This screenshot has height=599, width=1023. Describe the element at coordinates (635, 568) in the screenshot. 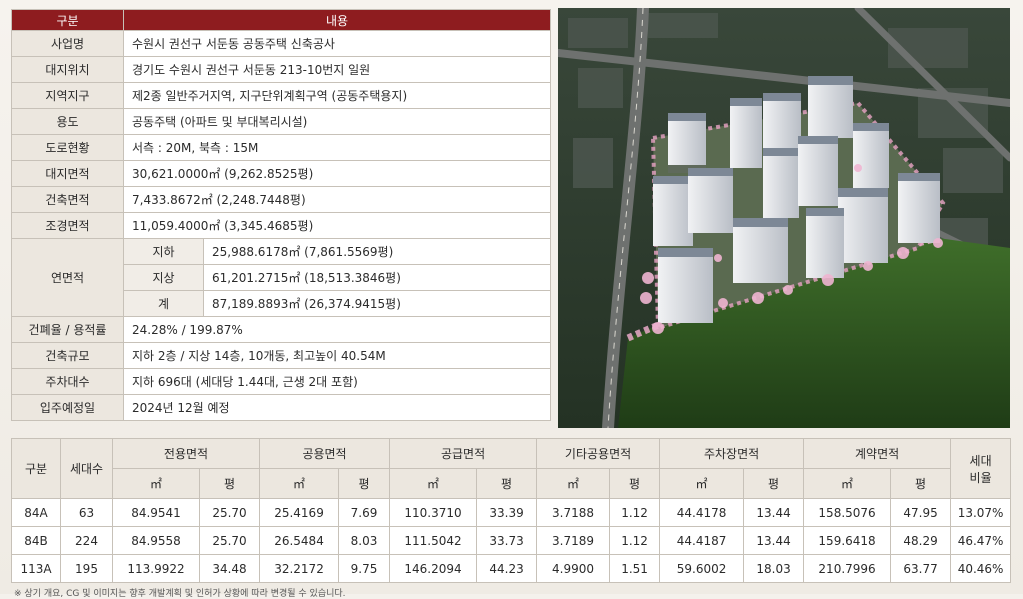

I see `table-cell: 1.51` at that location.